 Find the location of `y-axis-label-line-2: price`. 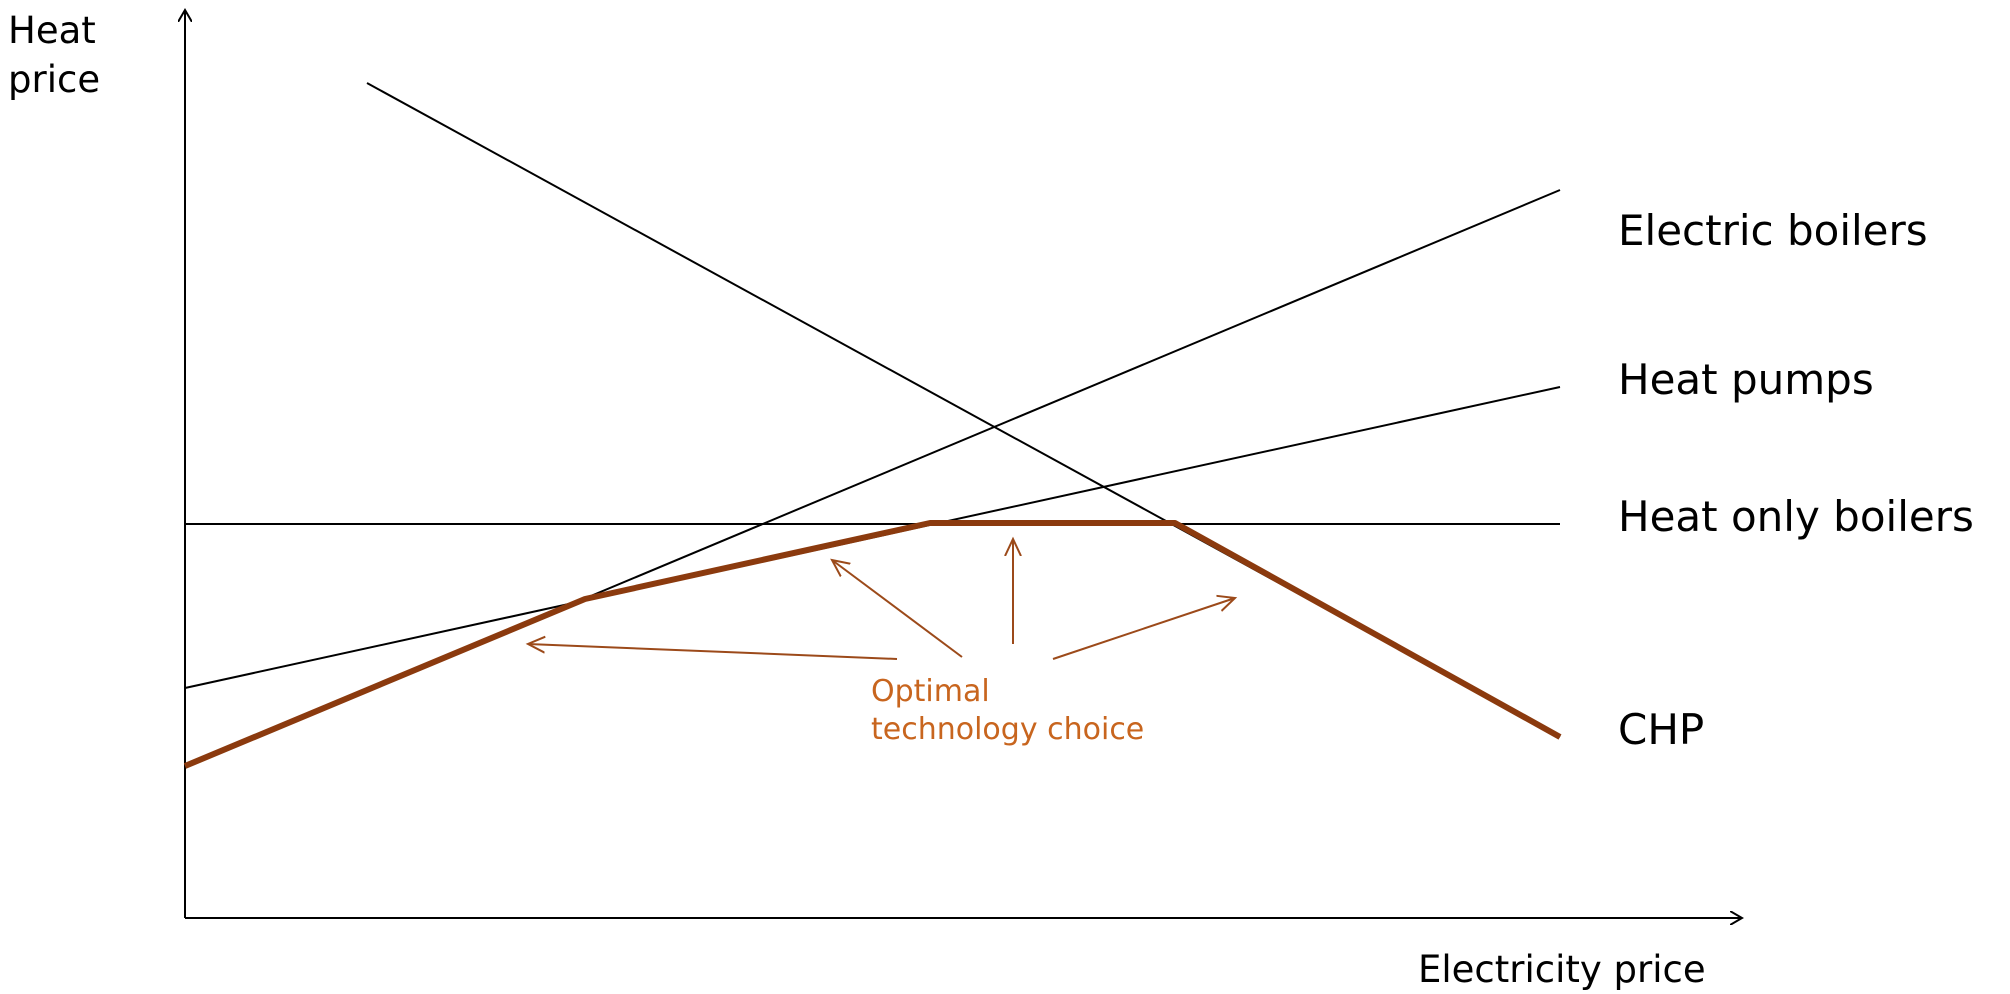

y-axis-label-line-2: price is located at coordinates (54, 79).